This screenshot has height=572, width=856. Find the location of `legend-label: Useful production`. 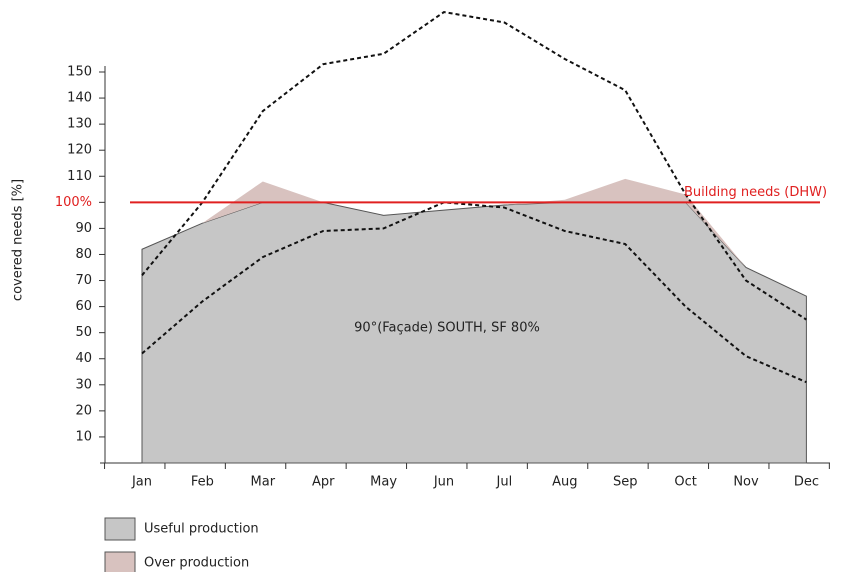

legend-label: Useful production is located at coordinates (201, 529).